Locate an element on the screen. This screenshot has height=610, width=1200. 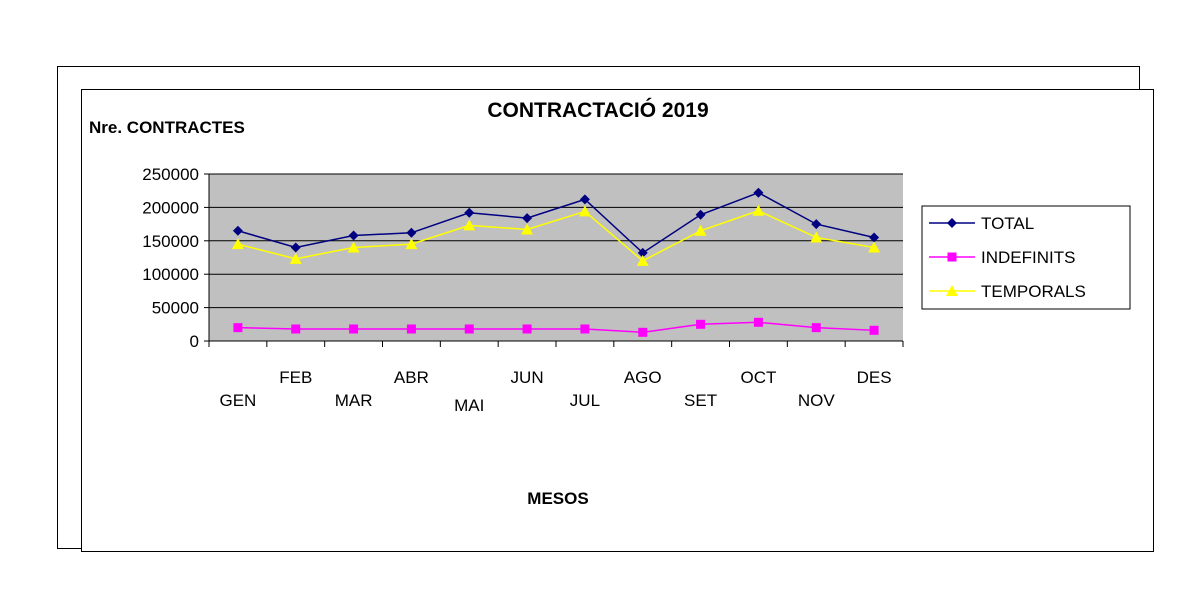
series-indefinits is located at coordinates (556, 327).